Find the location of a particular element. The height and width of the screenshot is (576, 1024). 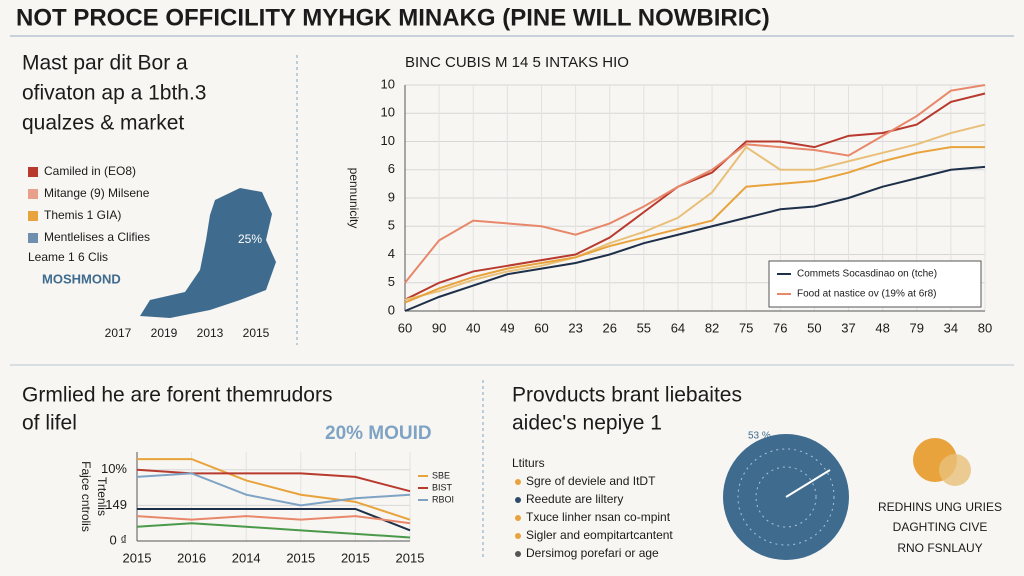

dial is located at coordinates (786, 497).